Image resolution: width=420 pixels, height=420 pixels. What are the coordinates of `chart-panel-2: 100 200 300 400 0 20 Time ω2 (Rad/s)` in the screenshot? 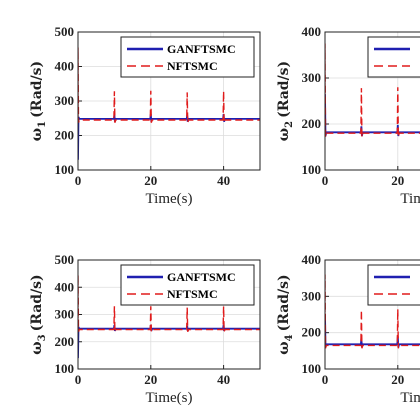 It's located at (348, 115).